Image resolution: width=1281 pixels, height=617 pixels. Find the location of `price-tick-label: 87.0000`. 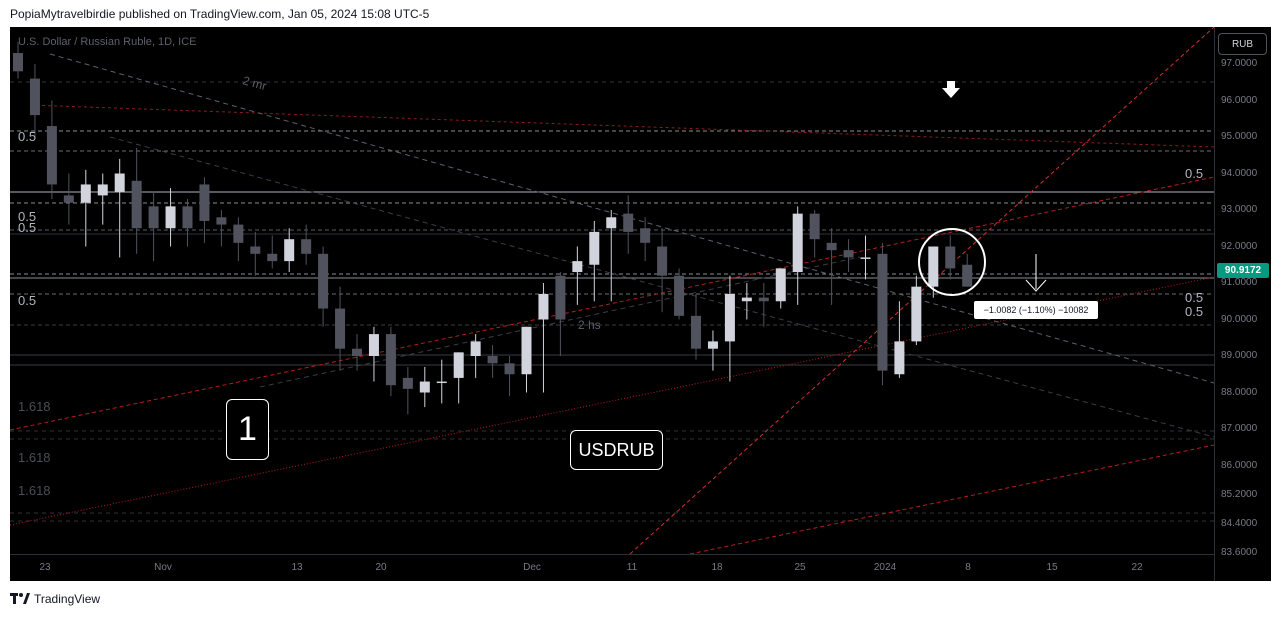

price-tick-label: 87.0000 is located at coordinates (1239, 428).